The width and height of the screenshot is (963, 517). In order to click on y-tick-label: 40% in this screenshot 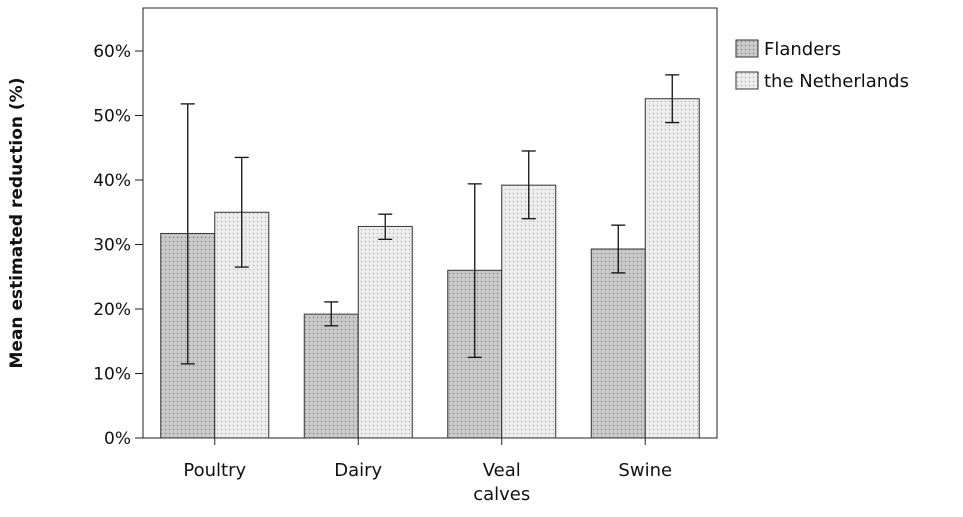, I will do `click(112, 181)`.